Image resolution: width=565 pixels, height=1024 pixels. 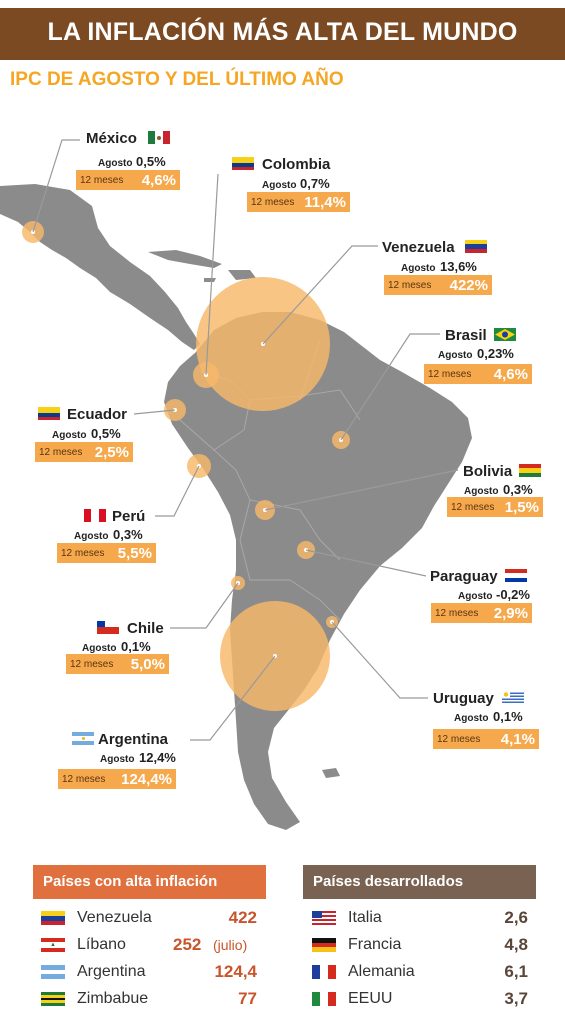 I want to click on high-inflation-heading-bar: Países con alta inflación, so click(x=149, y=882).